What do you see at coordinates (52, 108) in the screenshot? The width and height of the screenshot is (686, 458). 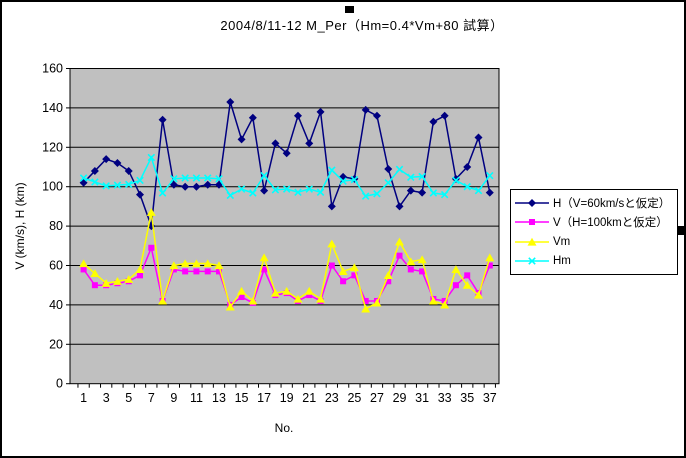 I see `y-tick-label: 140` at bounding box center [52, 108].